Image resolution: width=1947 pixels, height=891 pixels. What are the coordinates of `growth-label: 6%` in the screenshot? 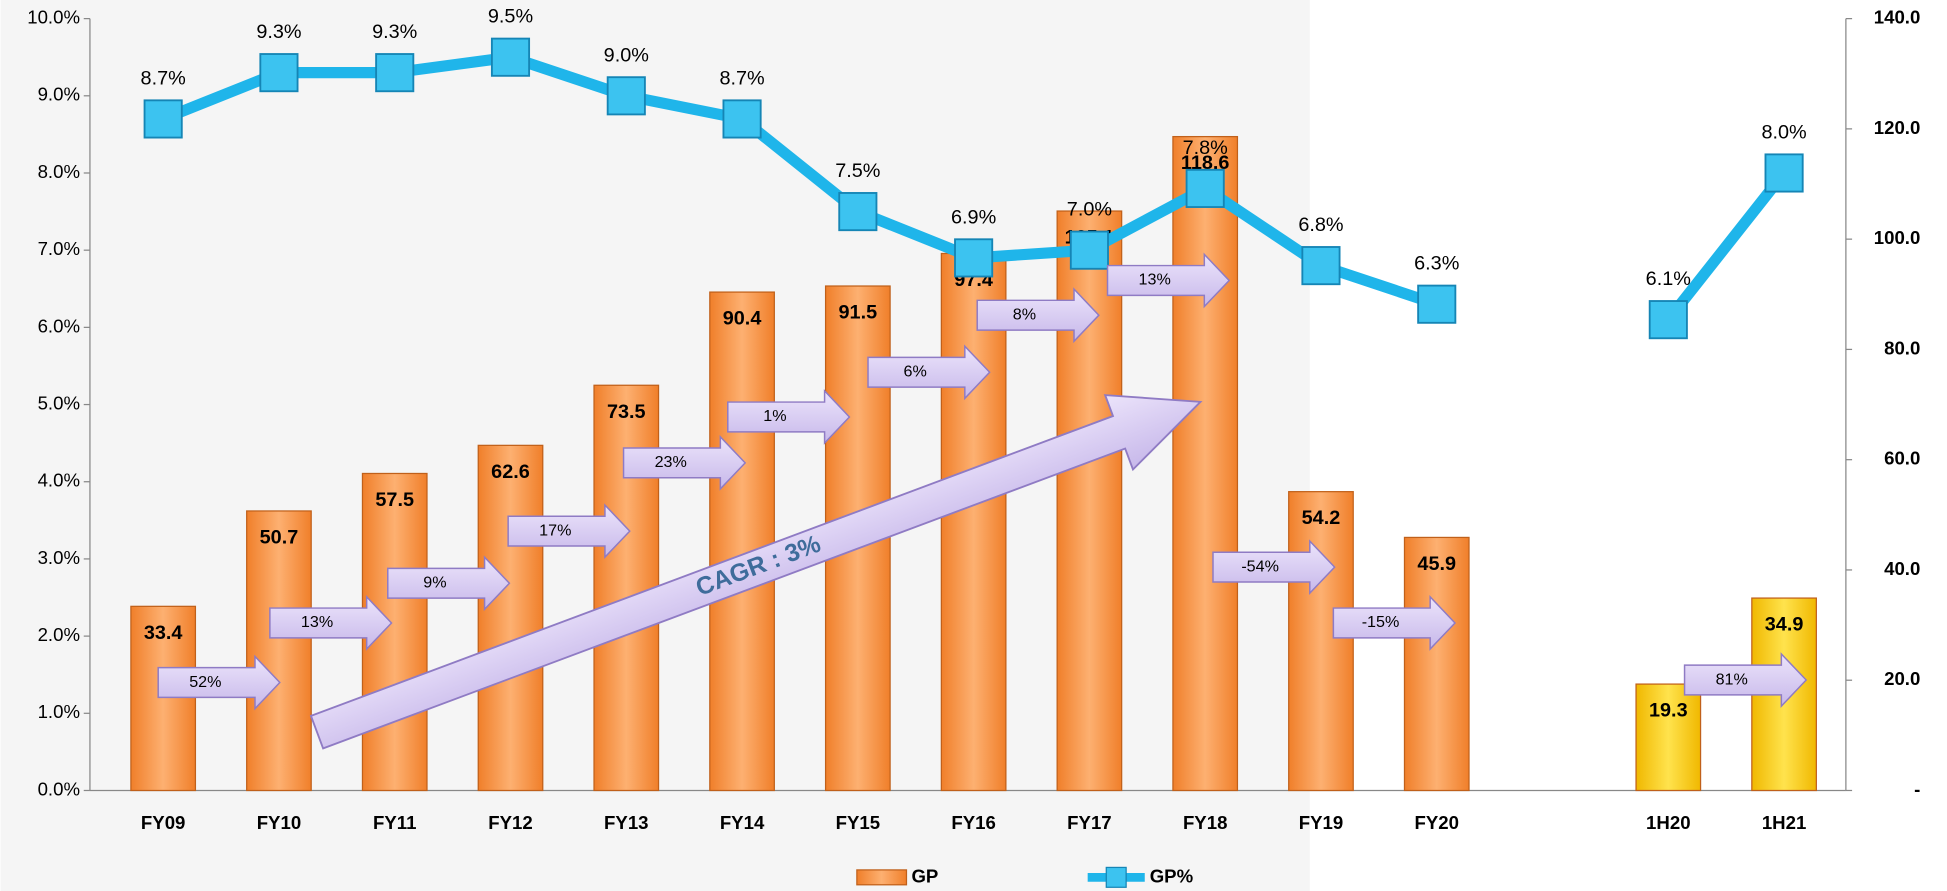 It's located at (915, 372).